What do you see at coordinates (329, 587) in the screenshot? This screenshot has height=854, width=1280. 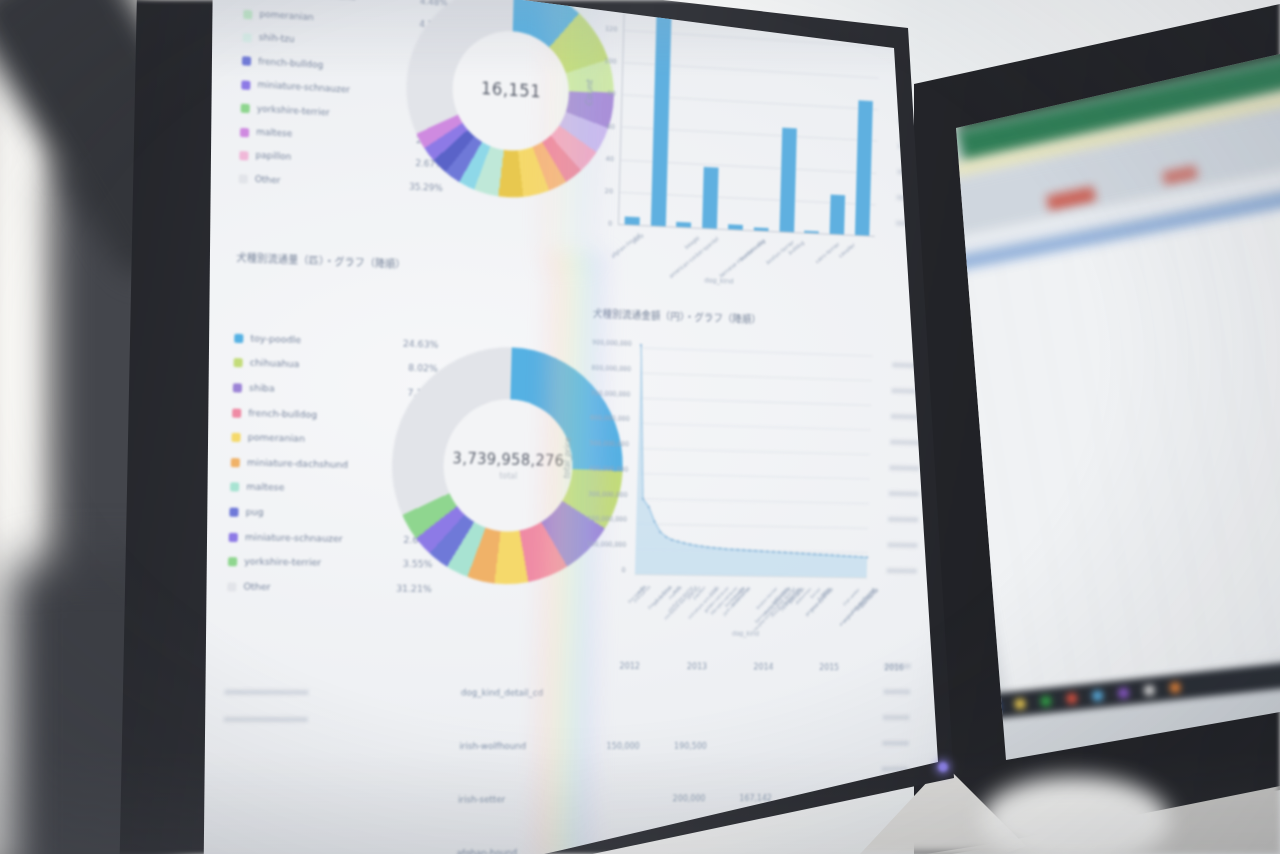 I see `legend-item: Other 31.21%` at bounding box center [329, 587].